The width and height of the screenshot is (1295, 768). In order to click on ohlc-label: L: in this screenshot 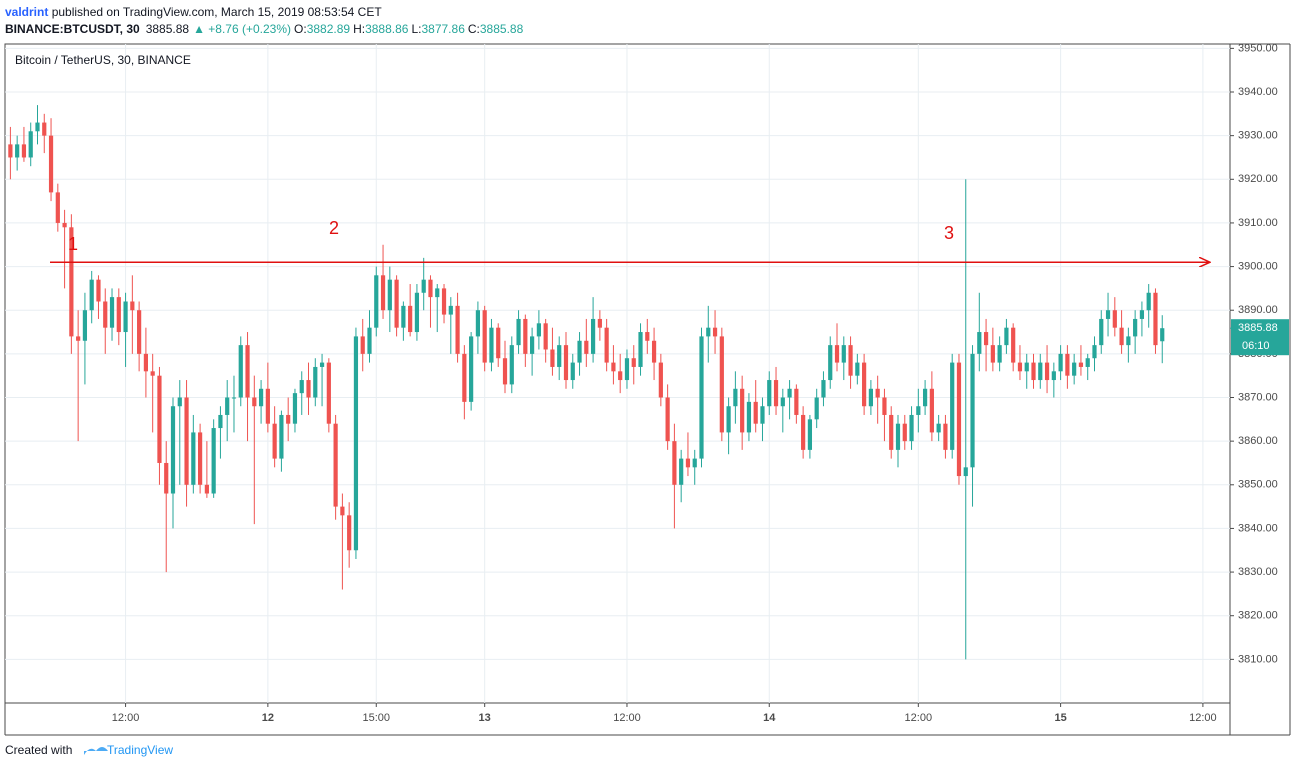, I will do `click(416, 29)`.